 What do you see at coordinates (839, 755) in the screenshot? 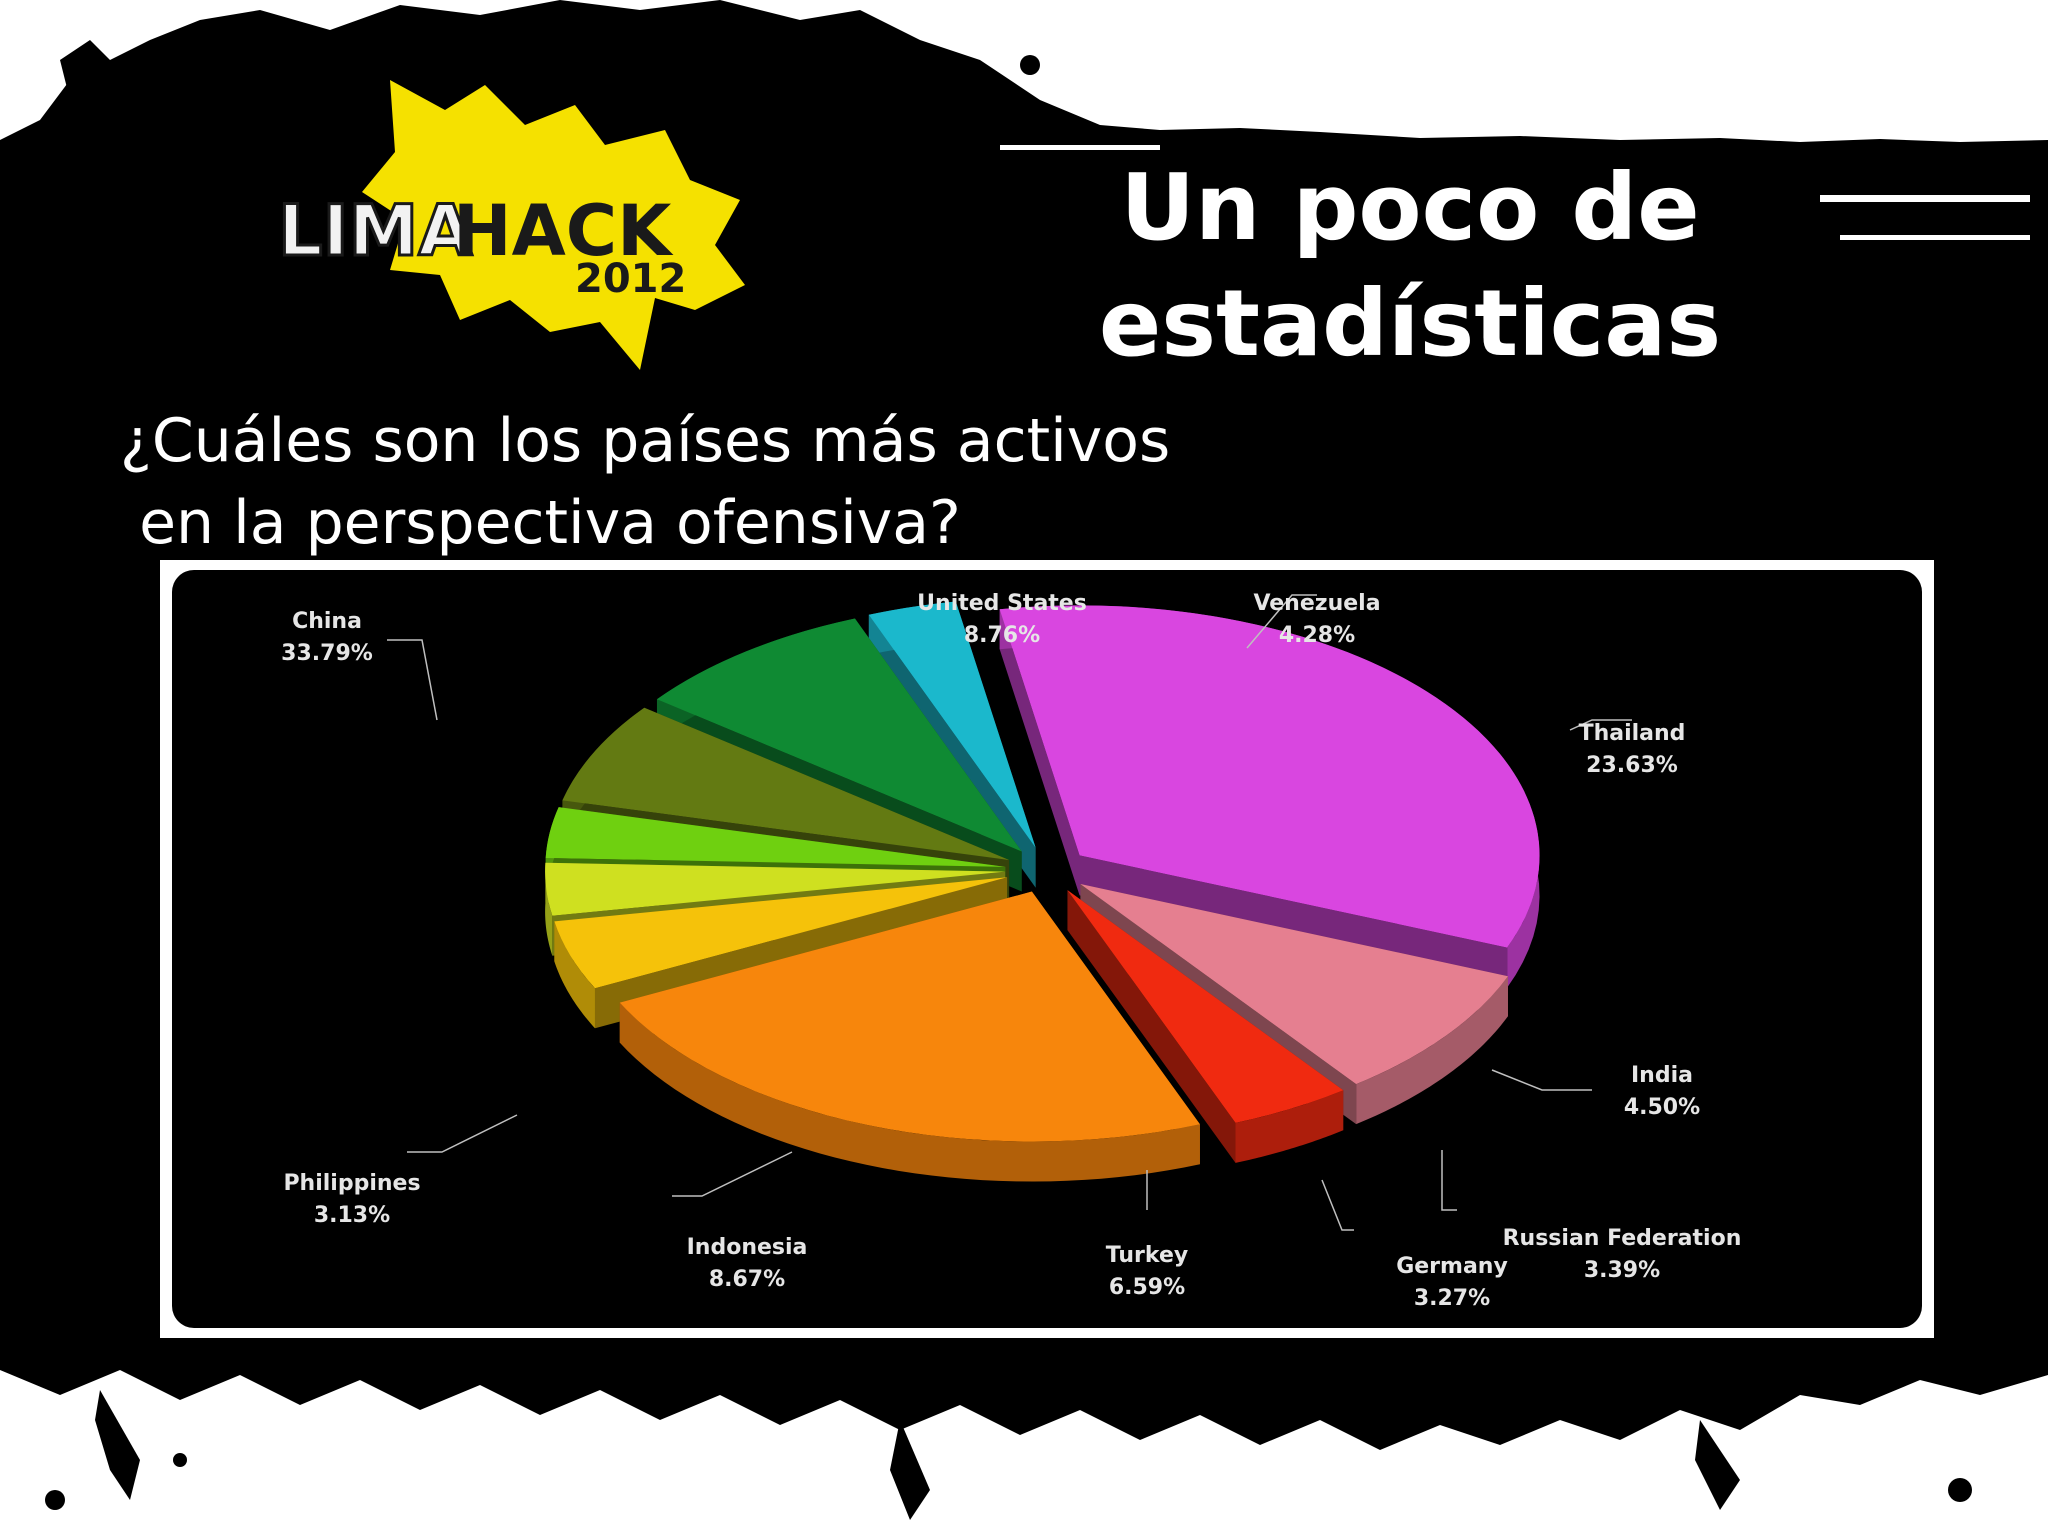
I see `pie-slice-indonesia` at bounding box center [839, 755].